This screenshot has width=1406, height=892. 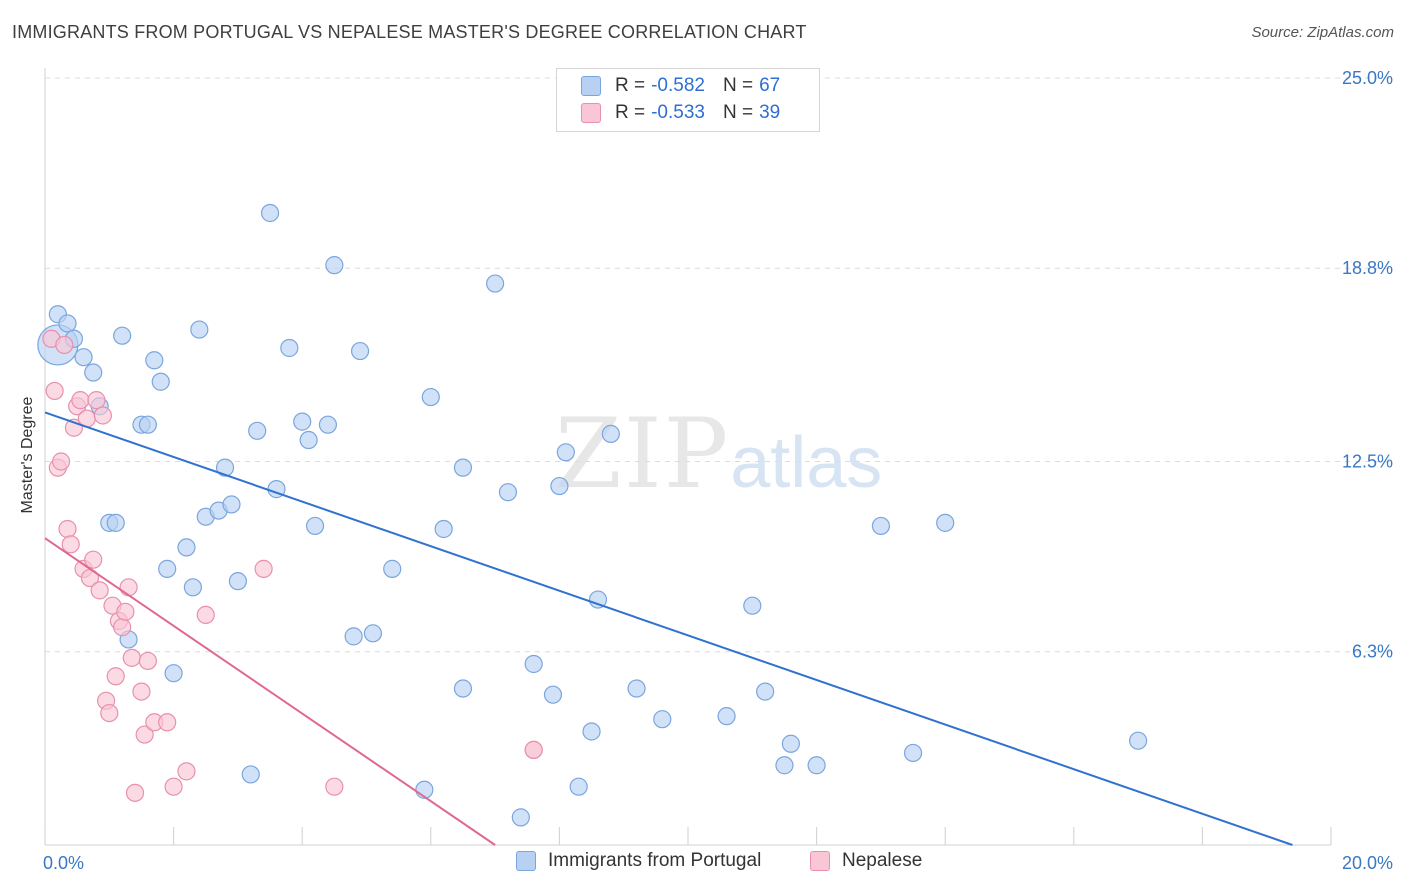 I want to click on stats-legend: R = -0.582 N = 67 R = -0.533 N = 39, so click(x=688, y=100).